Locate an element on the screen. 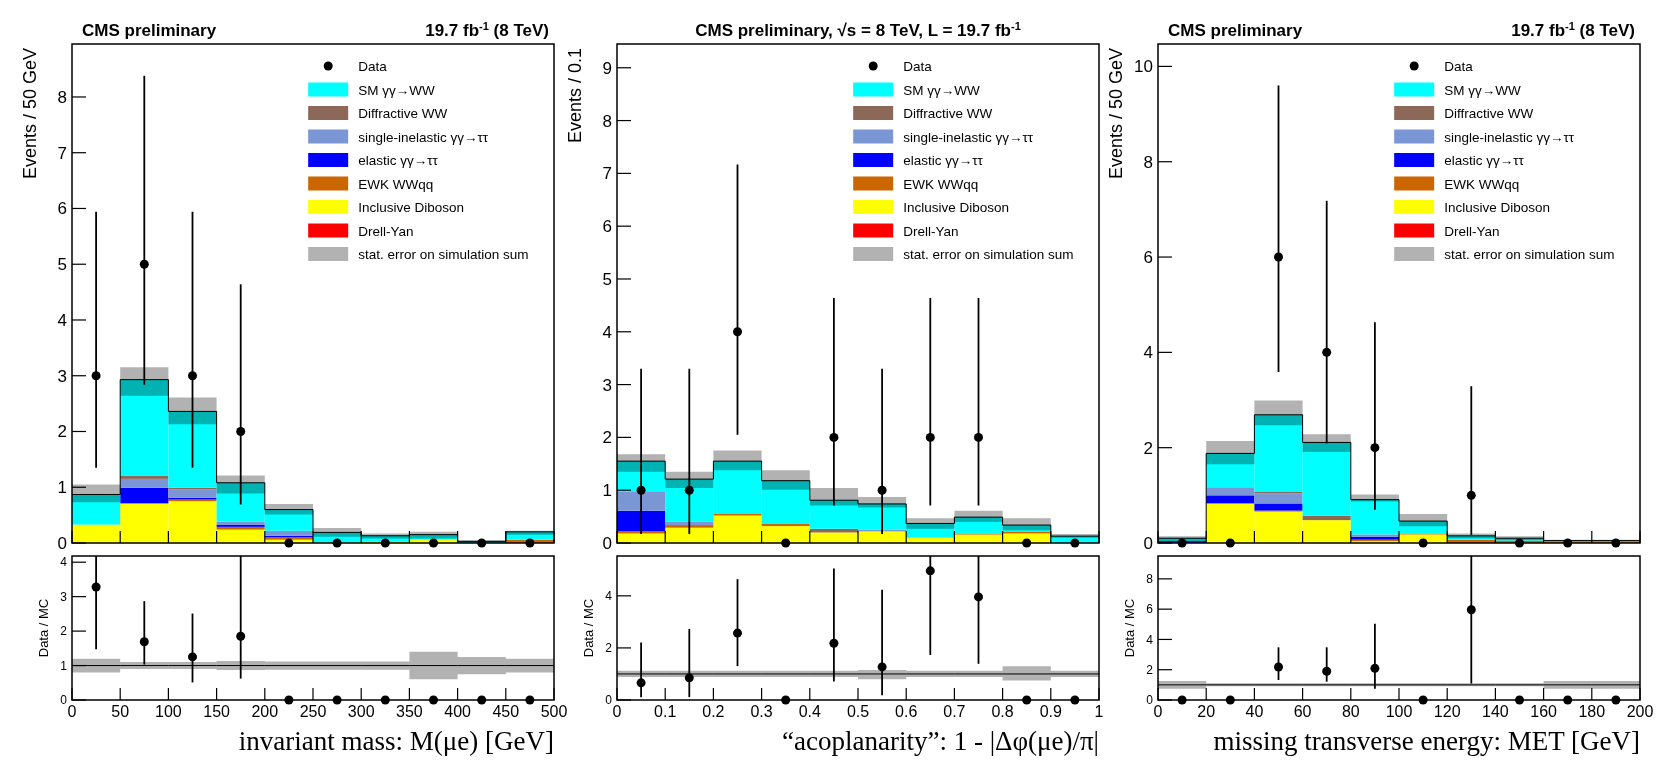 Image resolution: width=1656 pixels, height=760 pixels. x-tick-label: 120 is located at coordinates (1447, 711).